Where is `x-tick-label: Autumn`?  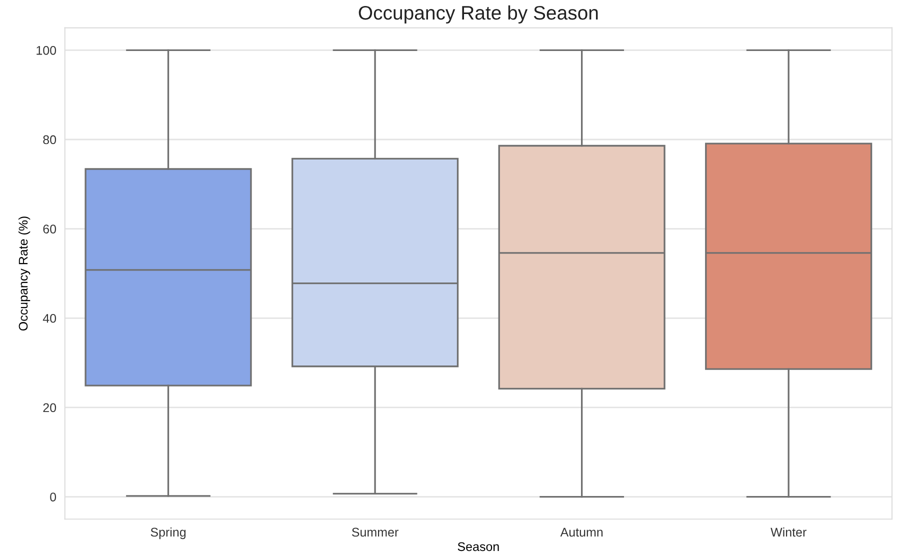 x-tick-label: Autumn is located at coordinates (581, 532).